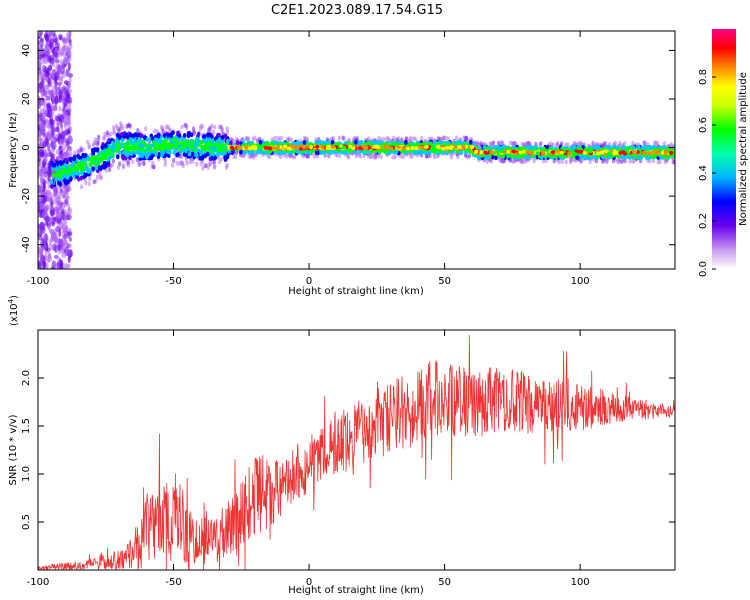 Image resolution: width=750 pixels, height=600 pixels. What do you see at coordinates (13, 150) in the screenshot?
I see `spectrogram-ylabel: Frequency (Hz)` at bounding box center [13, 150].